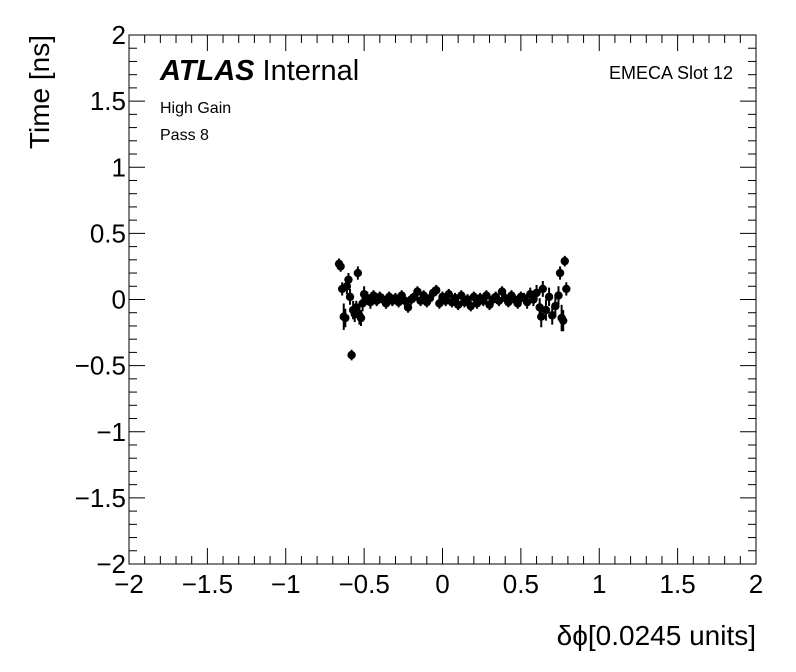 The width and height of the screenshot is (796, 672). What do you see at coordinates (442, 43) in the screenshot?
I see `x-minor-ticks-top` at bounding box center [442, 43].